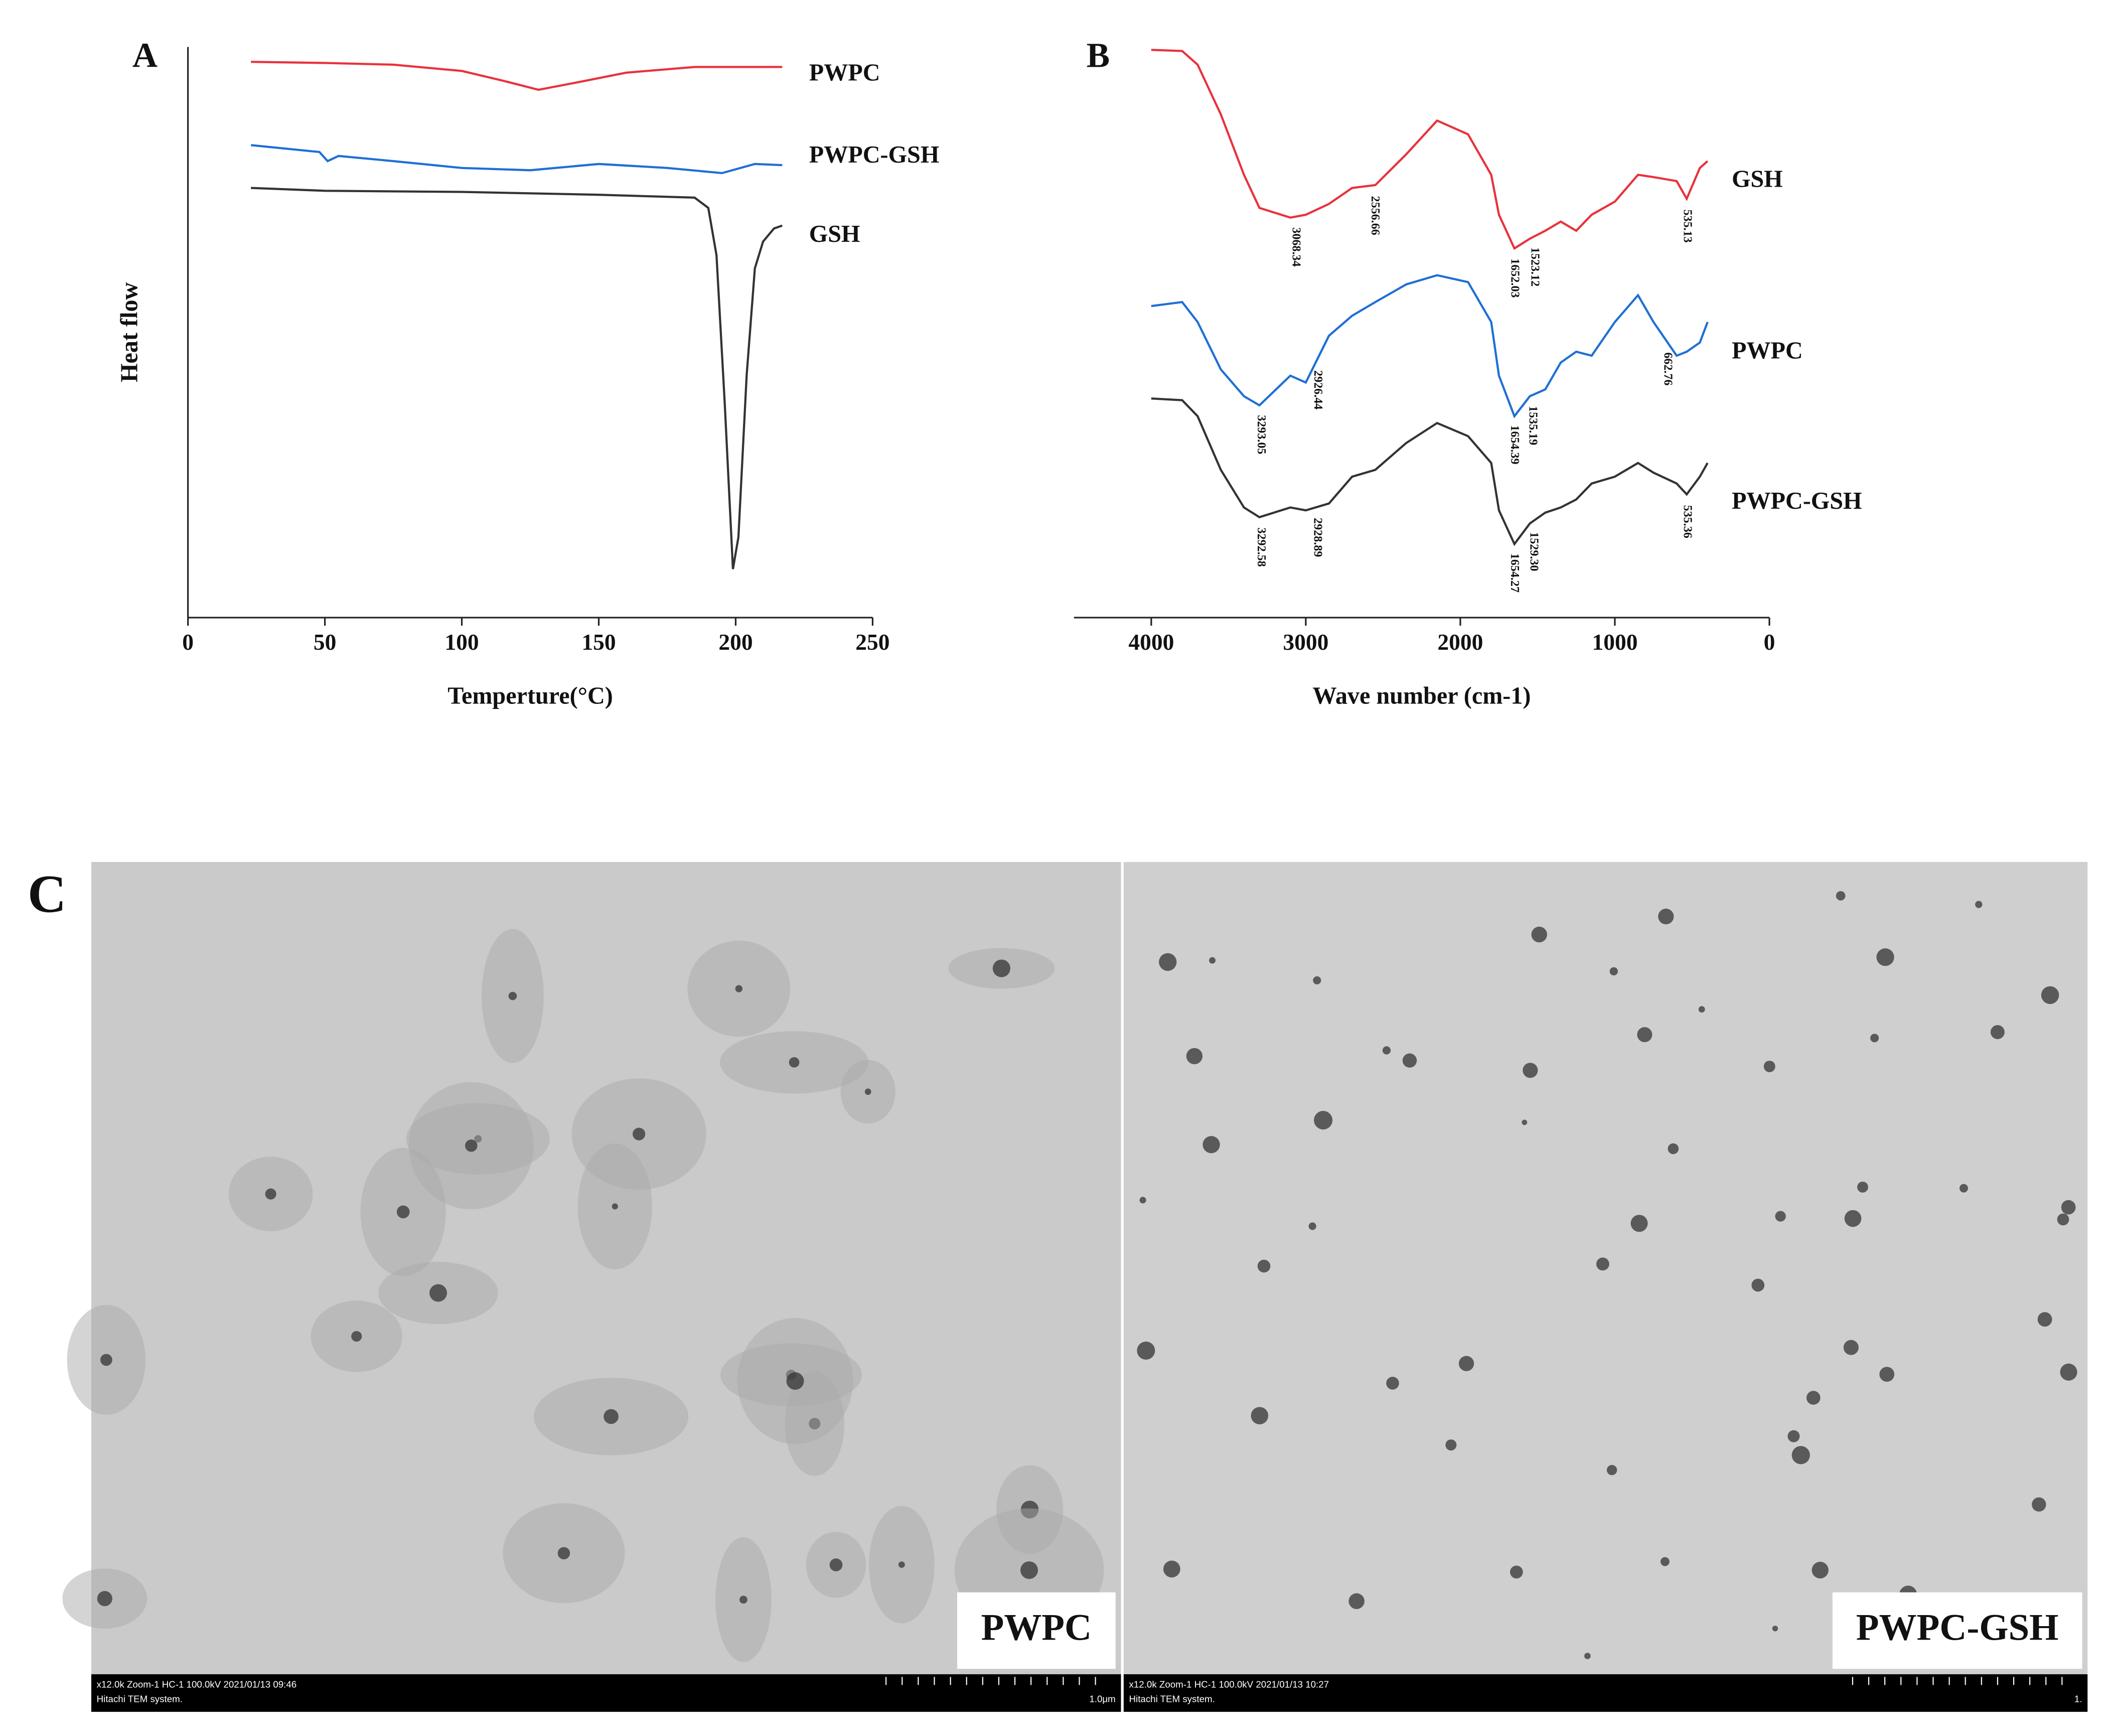 The width and height of the screenshot is (2105, 1736). What do you see at coordinates (599, 642) in the screenshot?
I see `x-tick-label: 150` at bounding box center [599, 642].